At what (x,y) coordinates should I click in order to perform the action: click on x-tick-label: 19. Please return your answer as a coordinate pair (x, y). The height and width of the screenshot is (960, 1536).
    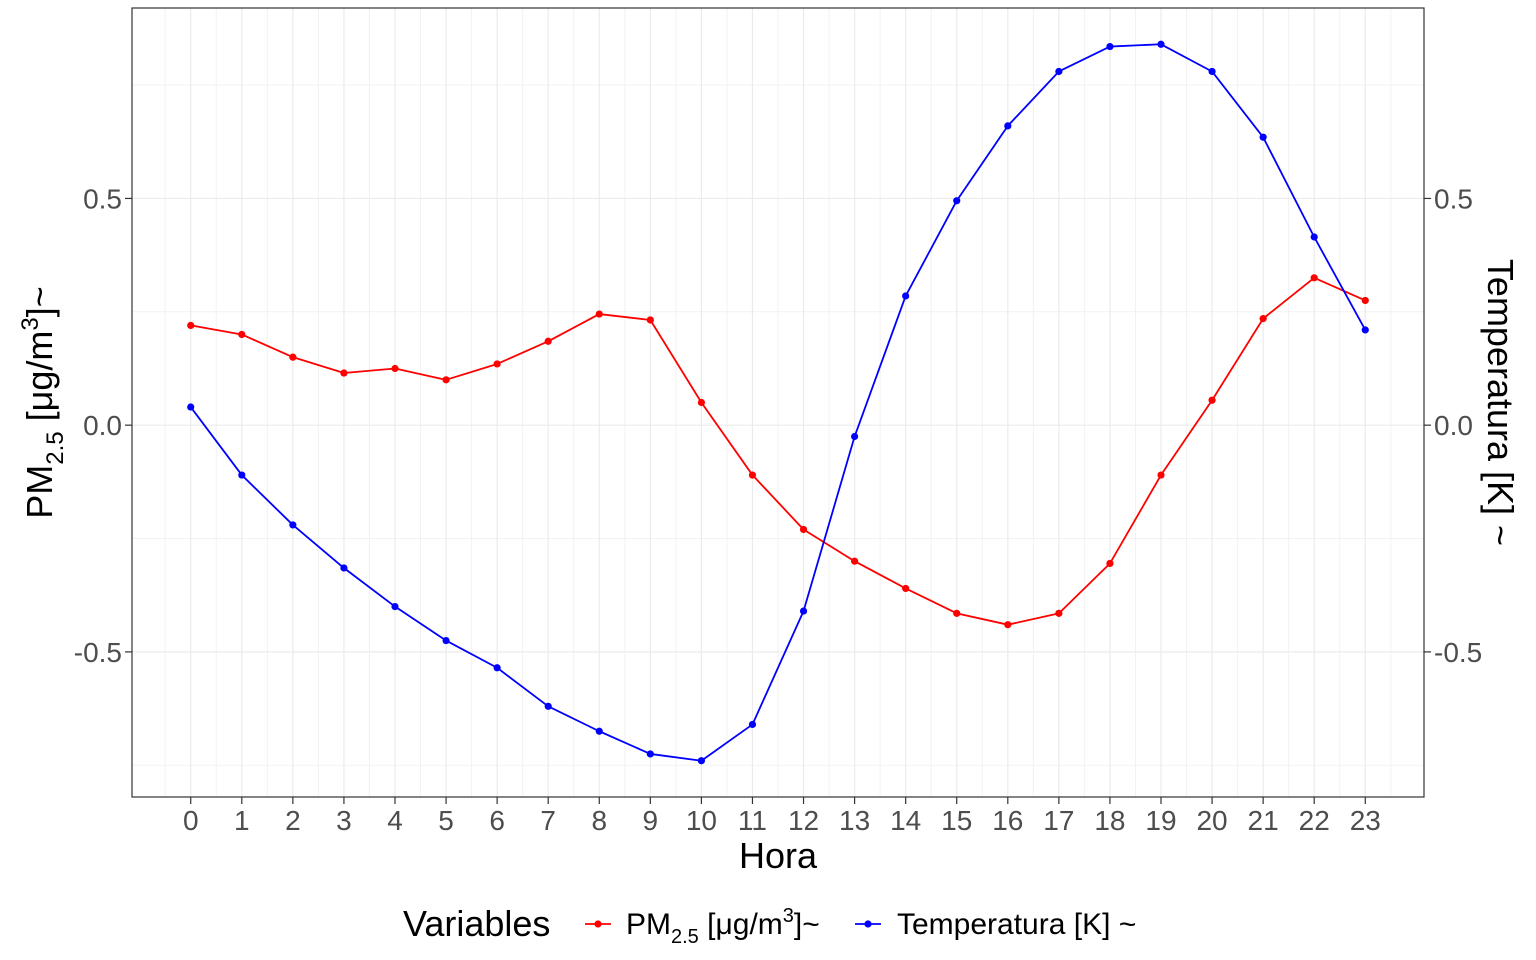
    Looking at the image, I should click on (1160, 820).